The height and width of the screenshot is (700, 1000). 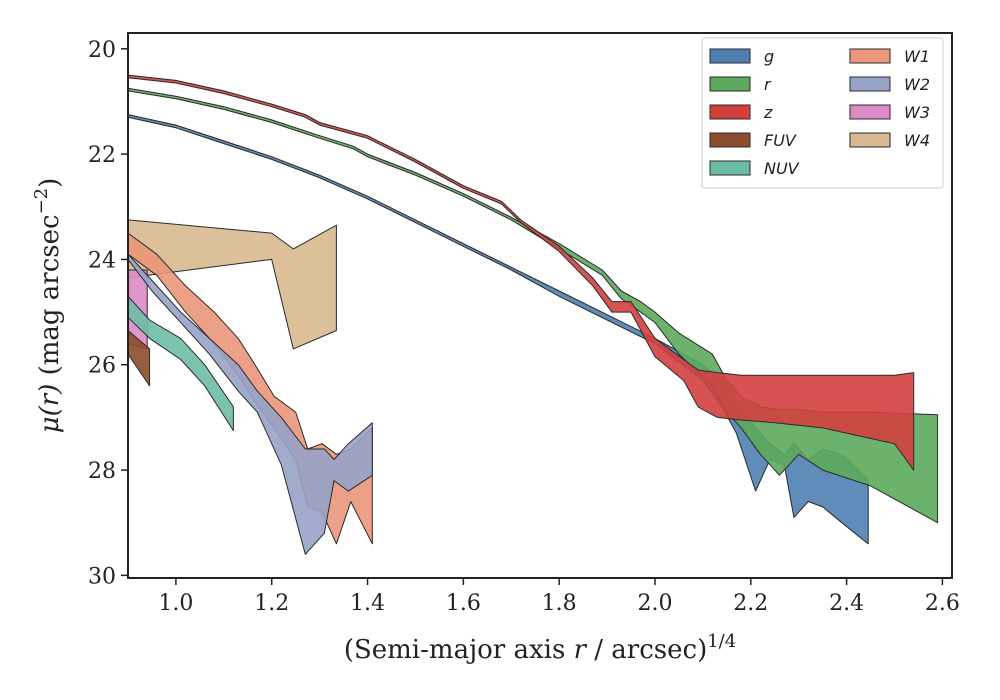 I want to click on series-band-w2, so click(x=250, y=404).